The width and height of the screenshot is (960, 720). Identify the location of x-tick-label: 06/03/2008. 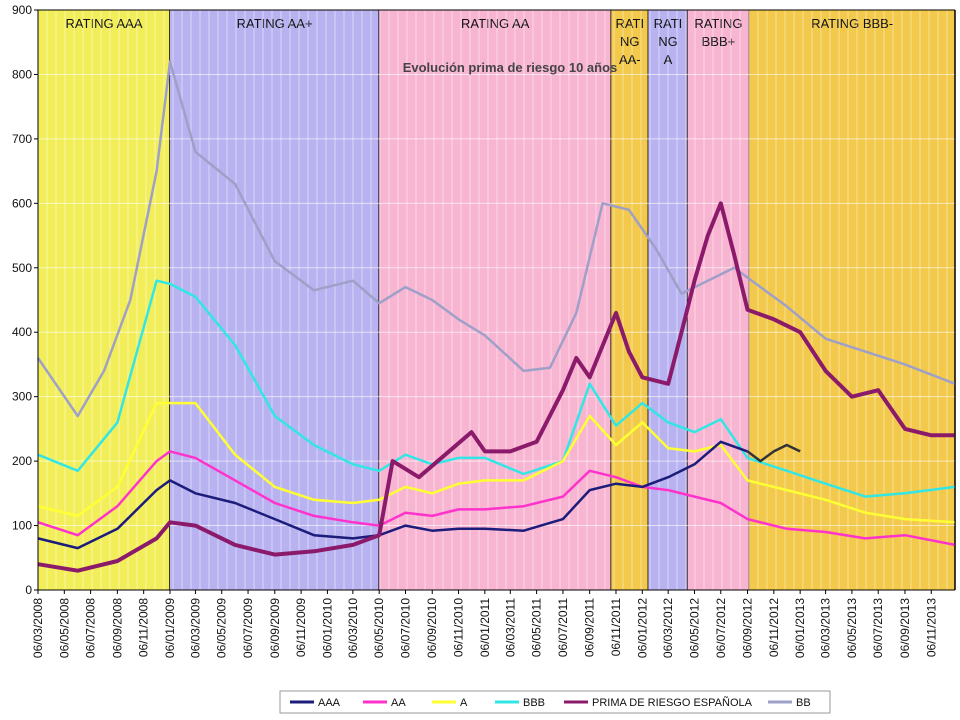
(38, 628).